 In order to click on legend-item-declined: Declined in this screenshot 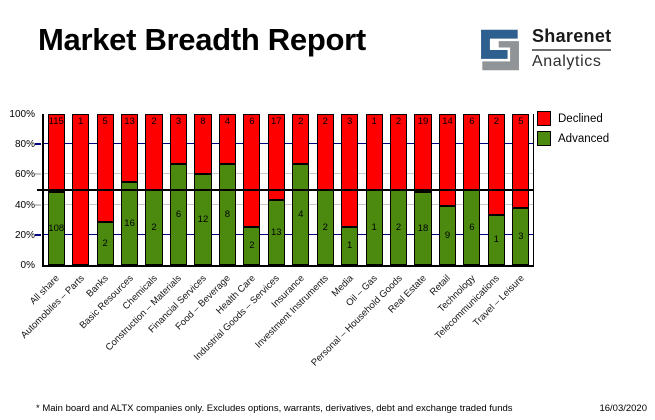, I will do `click(573, 118)`.